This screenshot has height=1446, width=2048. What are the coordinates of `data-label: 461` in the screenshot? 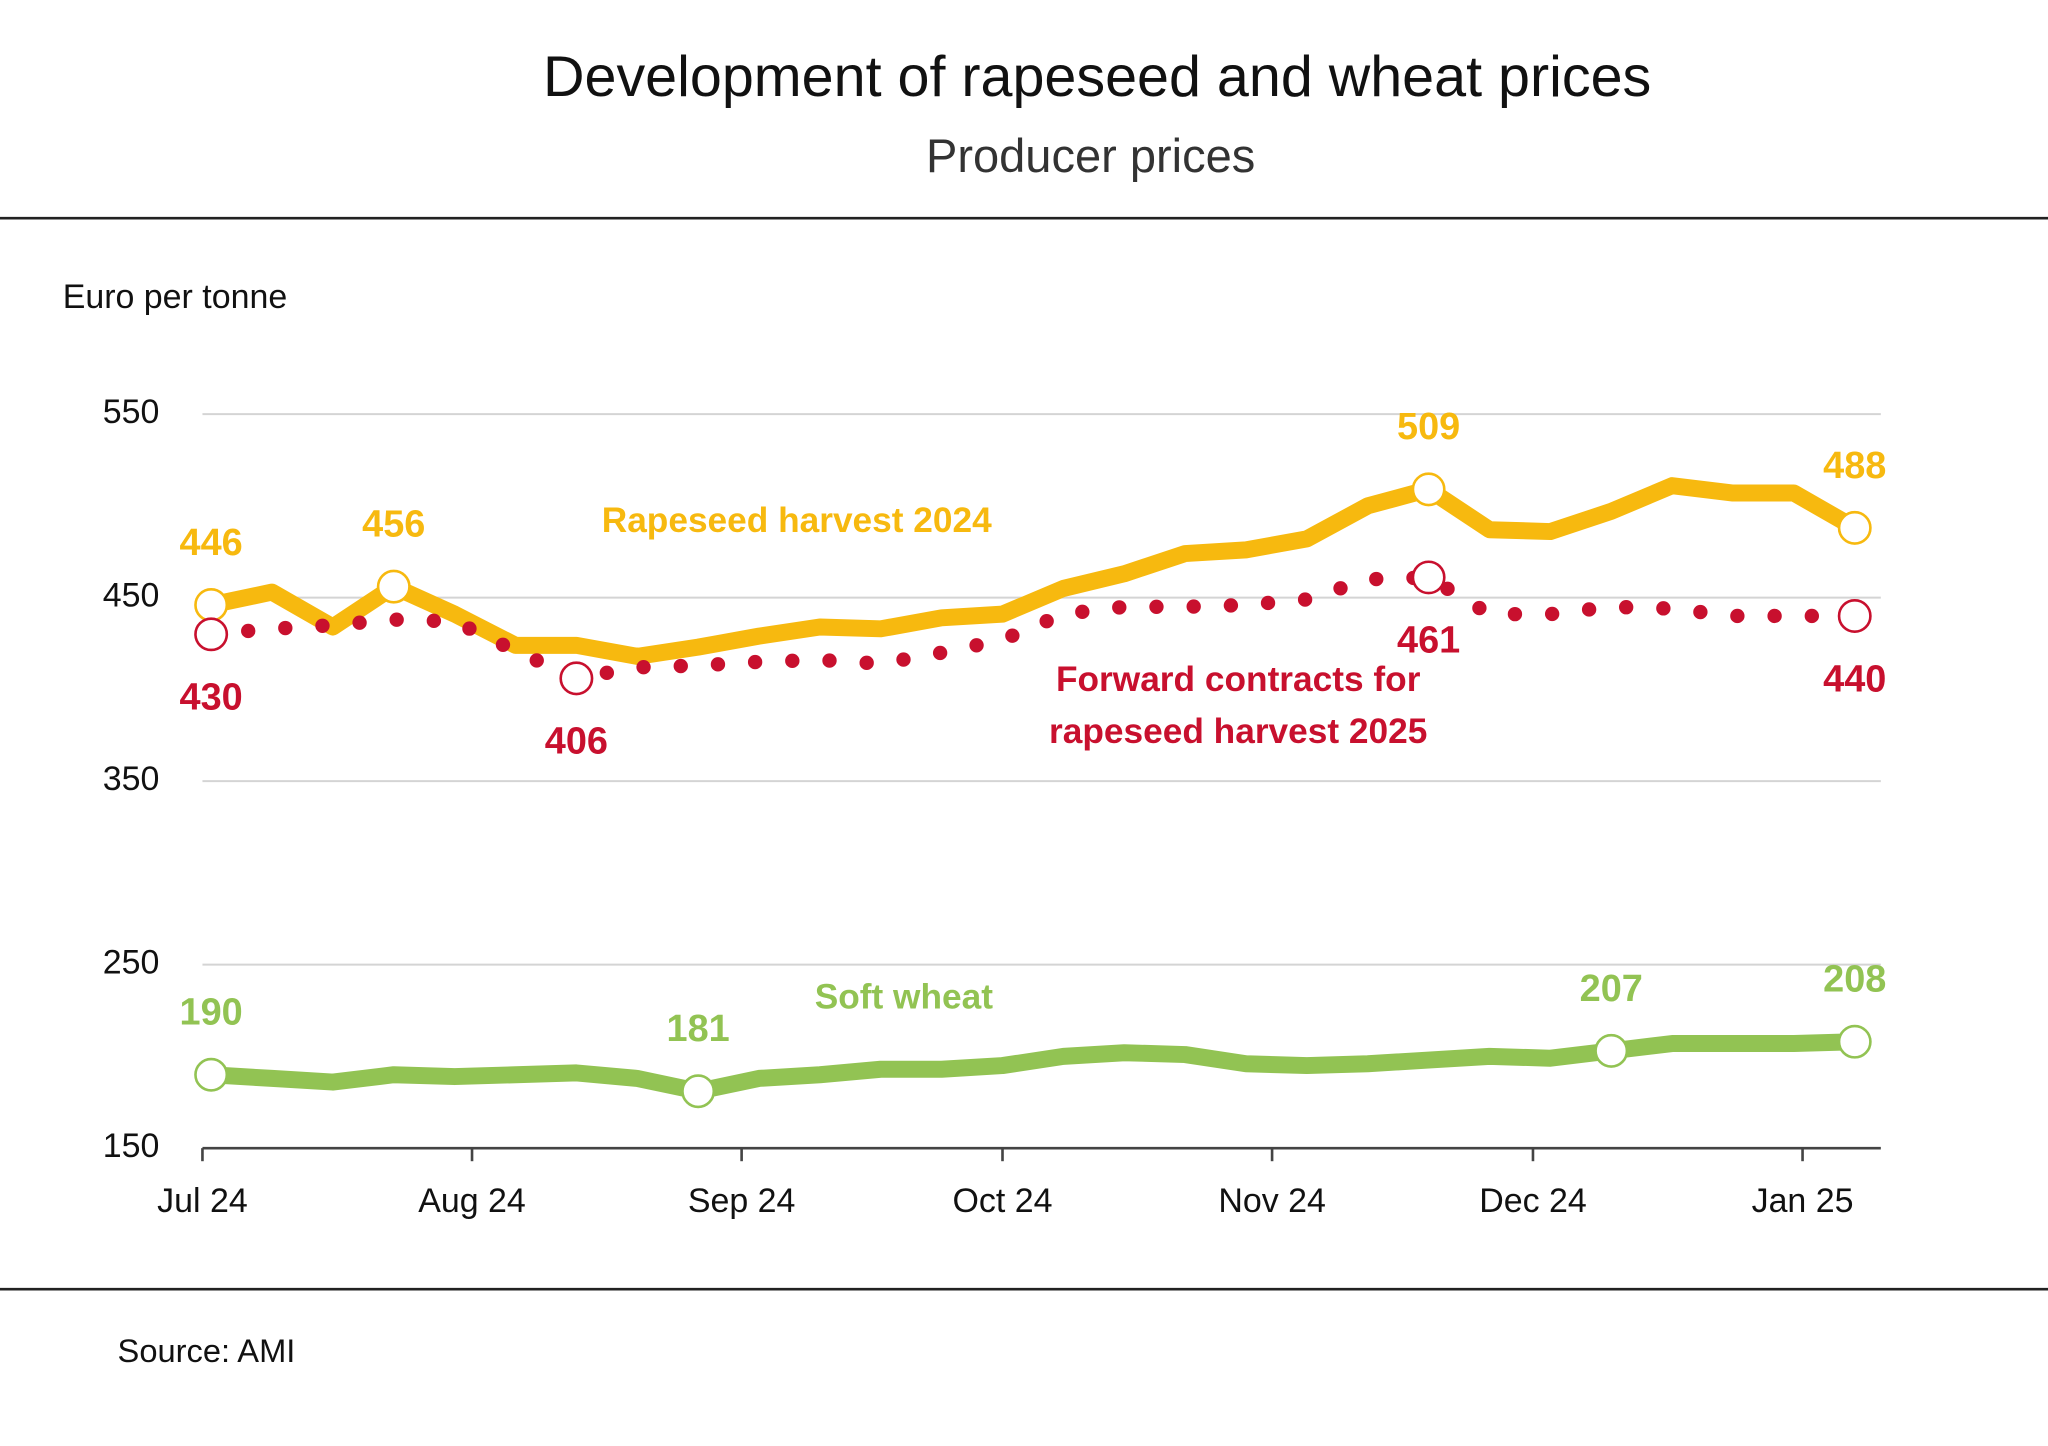 It's located at (1428, 641).